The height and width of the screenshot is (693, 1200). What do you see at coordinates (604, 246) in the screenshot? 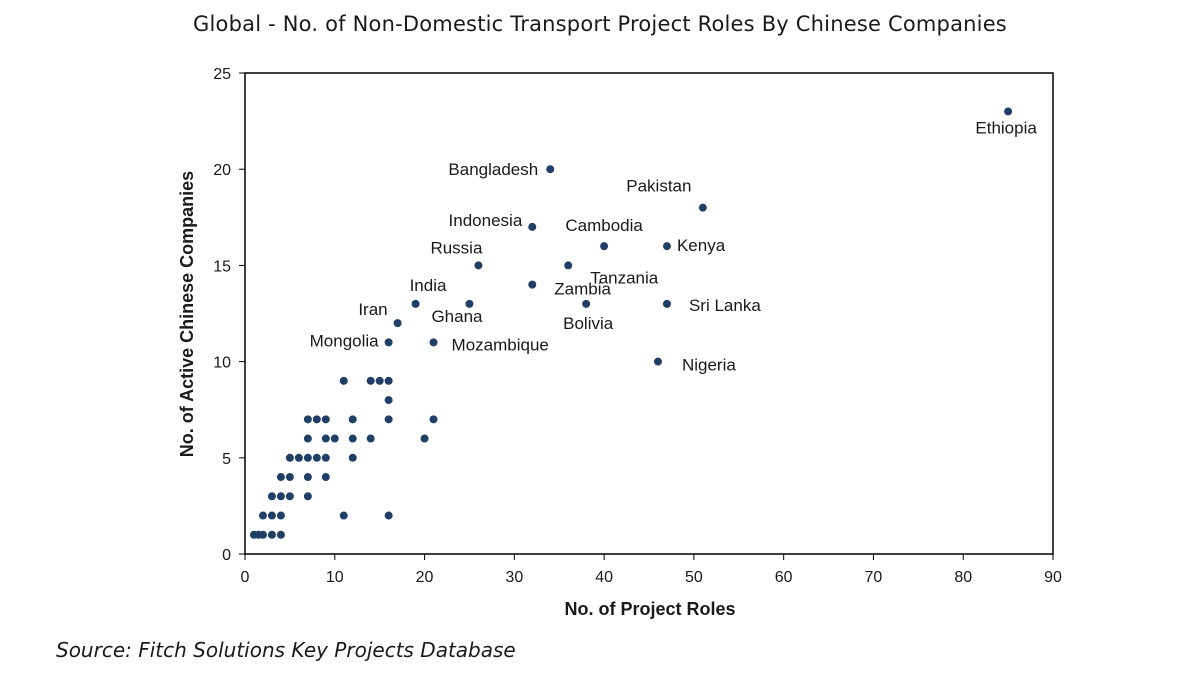
I see `data-point-cambodia` at bounding box center [604, 246].